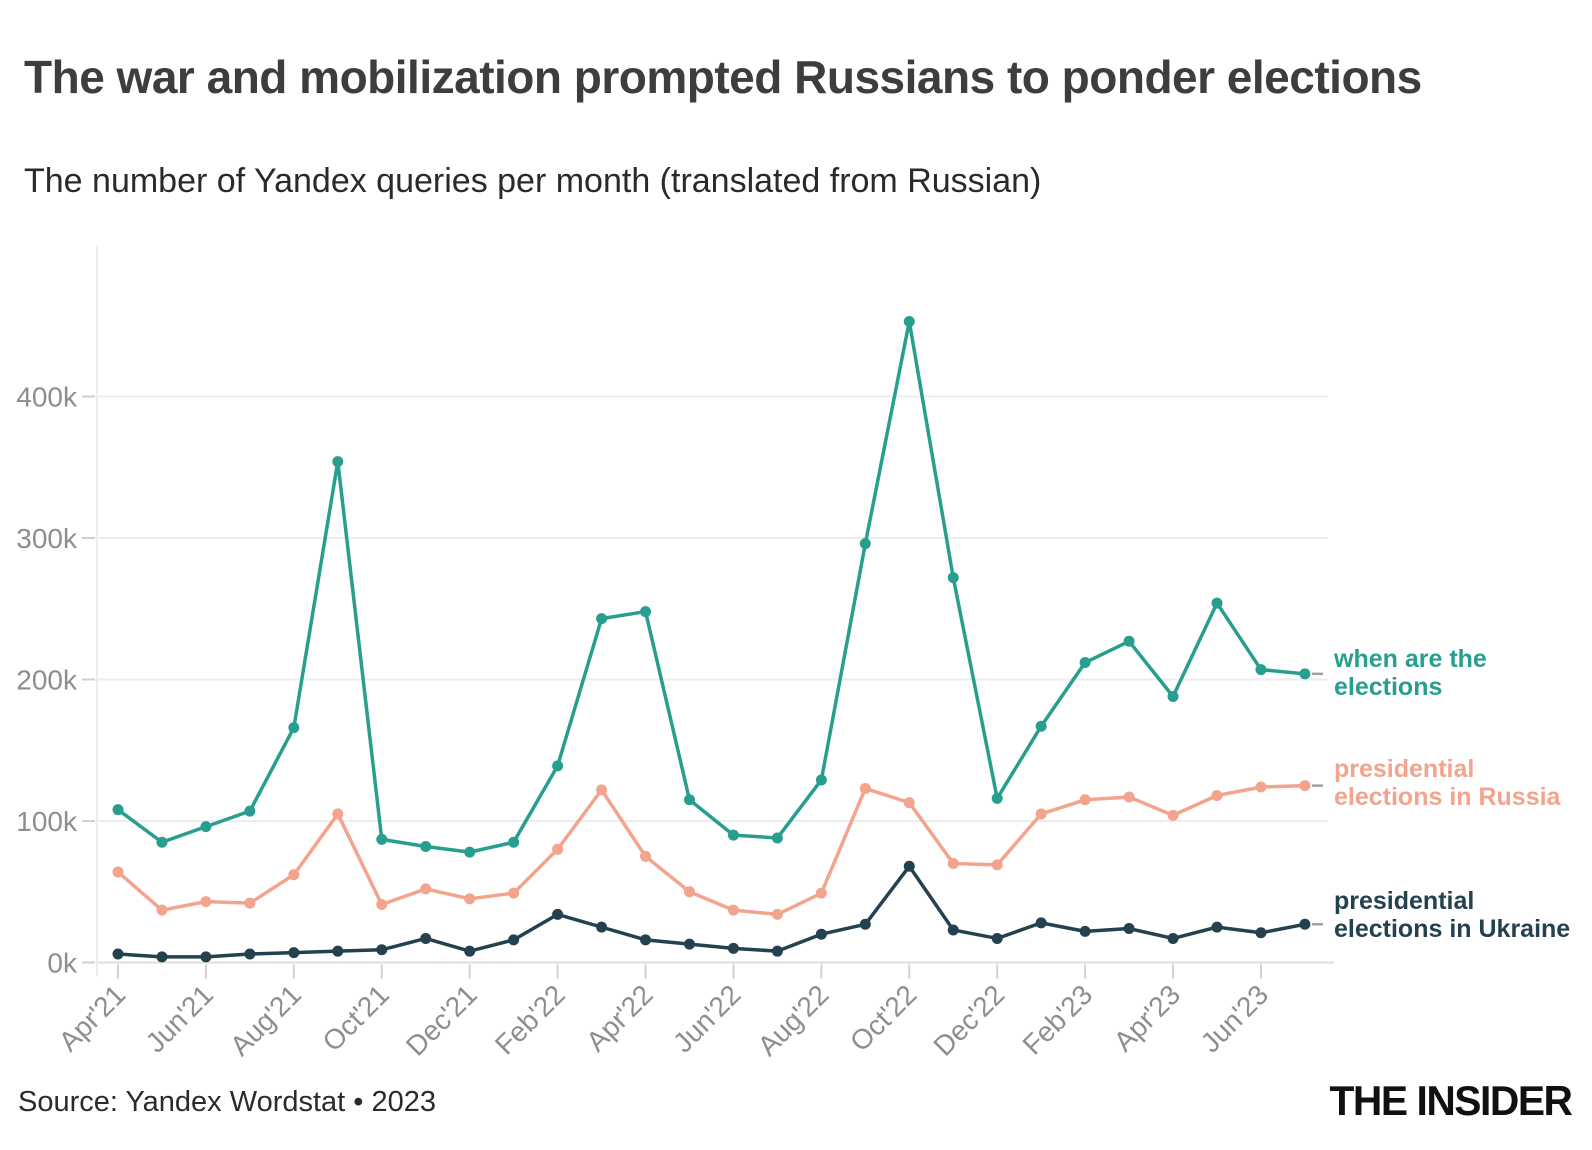 The image size is (1592, 1150). What do you see at coordinates (1451, 1100) in the screenshot?
I see `publisher-logo: THE INSIDER` at bounding box center [1451, 1100].